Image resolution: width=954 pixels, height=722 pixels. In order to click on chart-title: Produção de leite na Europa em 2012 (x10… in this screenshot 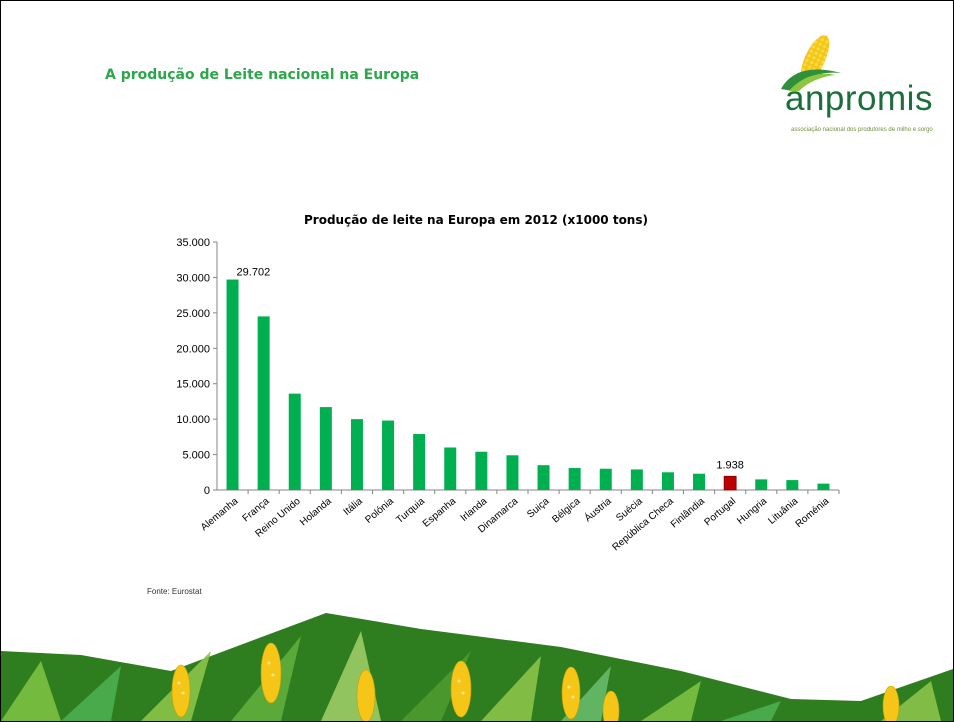, I will do `click(476, 220)`.